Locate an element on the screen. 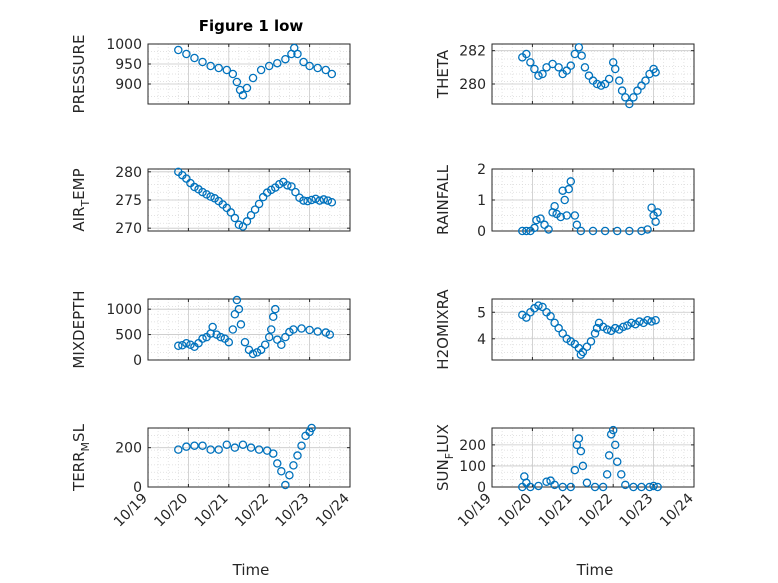  y-axis-label: AIRTEMP is located at coordinates (81, 199).